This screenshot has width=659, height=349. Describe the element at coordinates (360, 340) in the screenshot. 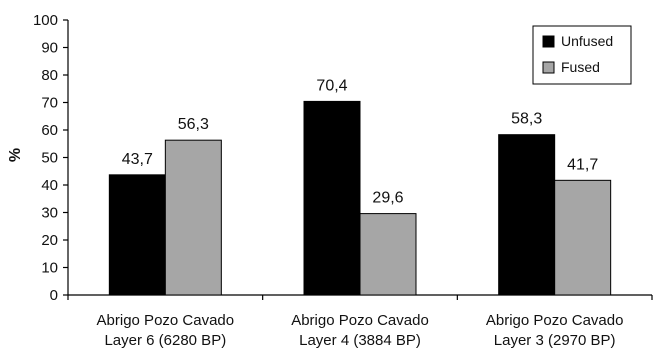

I see `x-category-label: Layer 4 (3884 BP)` at that location.